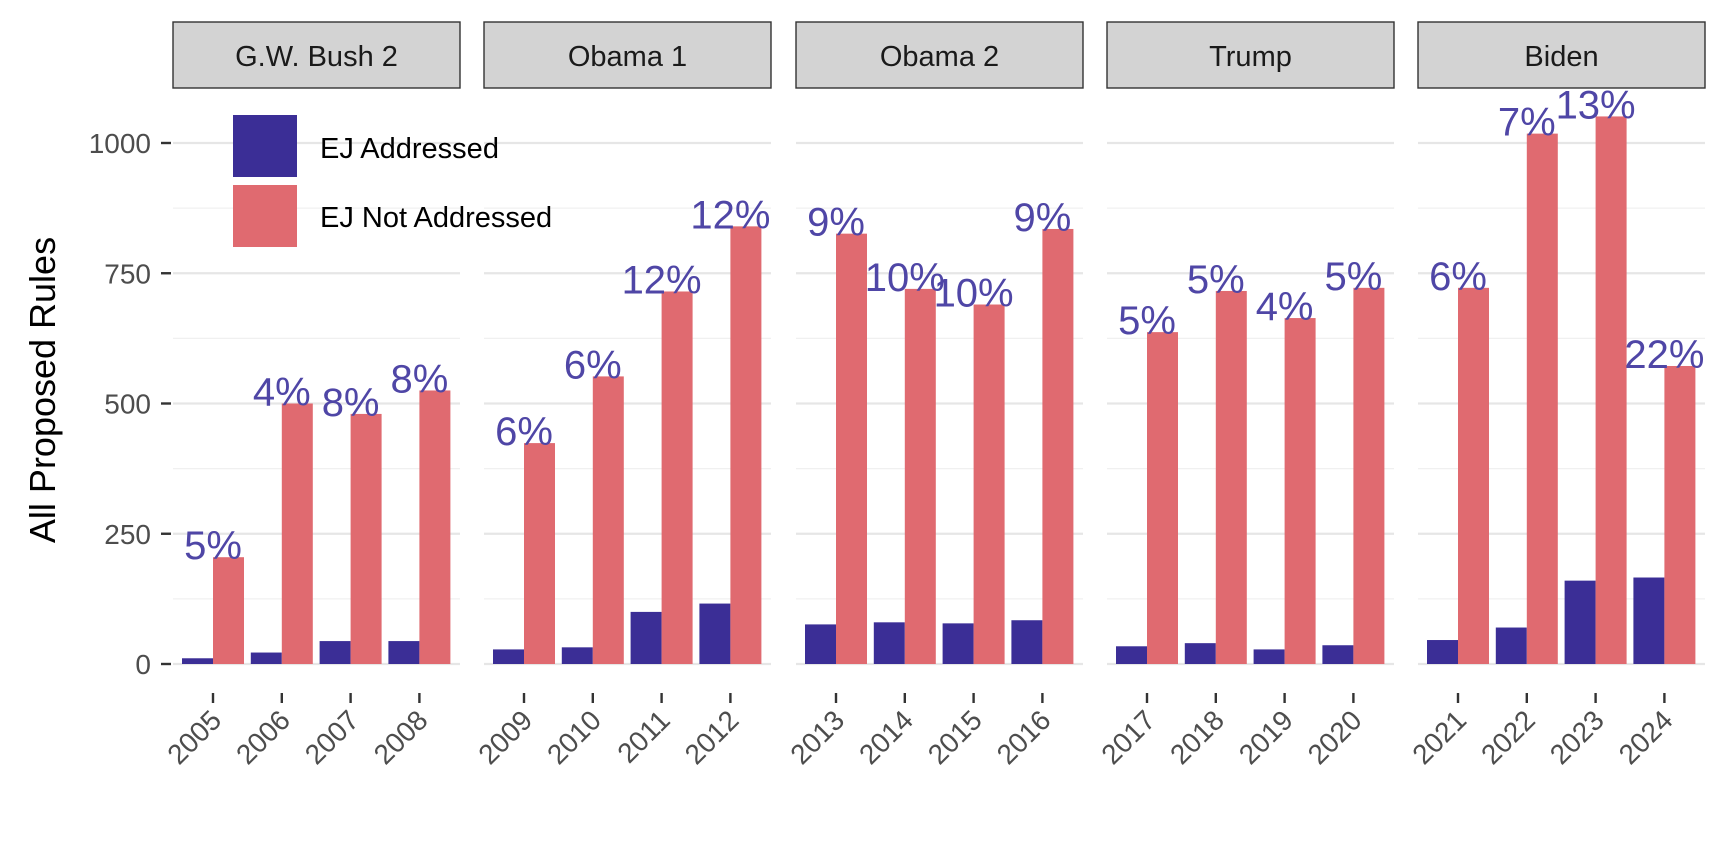 Image resolution: width=1728 pixels, height=864 pixels. I want to click on facet-strip-label: Obama 1, so click(627, 57).